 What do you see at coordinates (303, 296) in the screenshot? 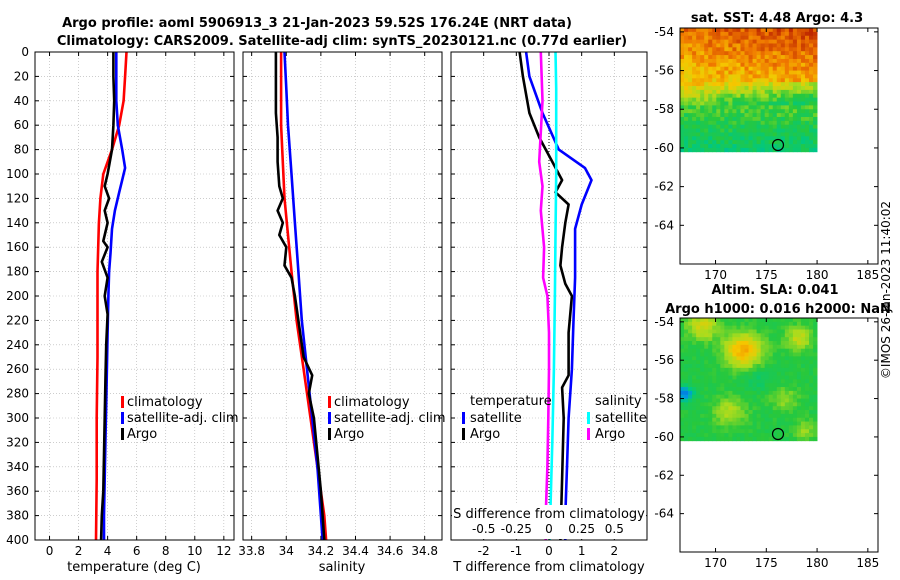
I see `series-line-satellite-adj-clim` at bounding box center [303, 296].